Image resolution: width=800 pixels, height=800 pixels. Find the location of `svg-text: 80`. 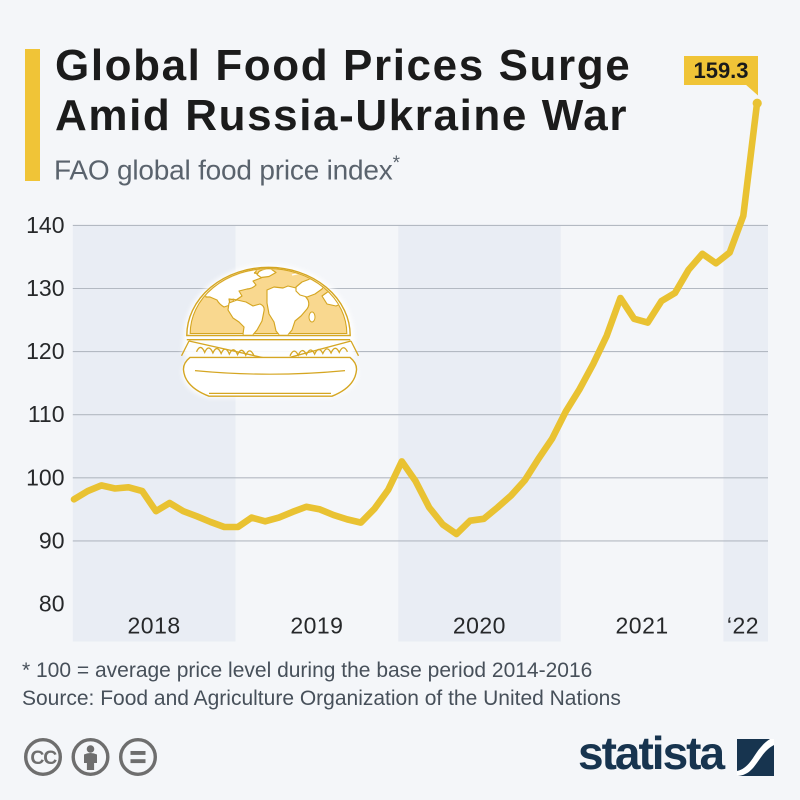

svg-text: 80 is located at coordinates (52, 604).